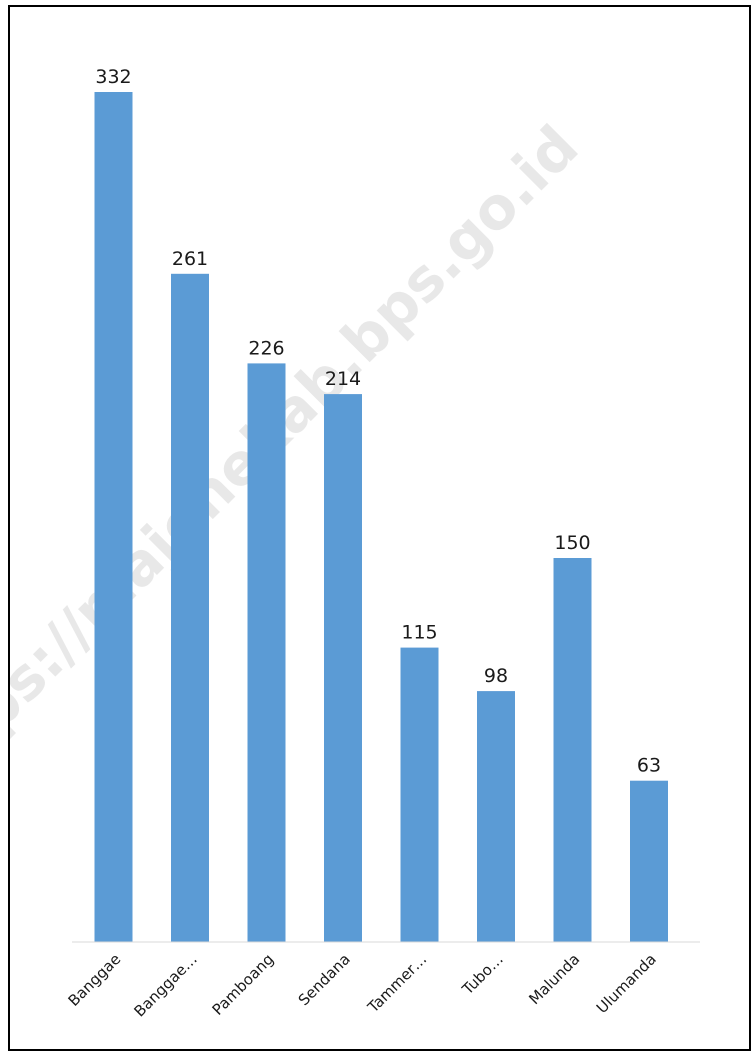  I want to click on data-label-4: 214, so click(343, 379).